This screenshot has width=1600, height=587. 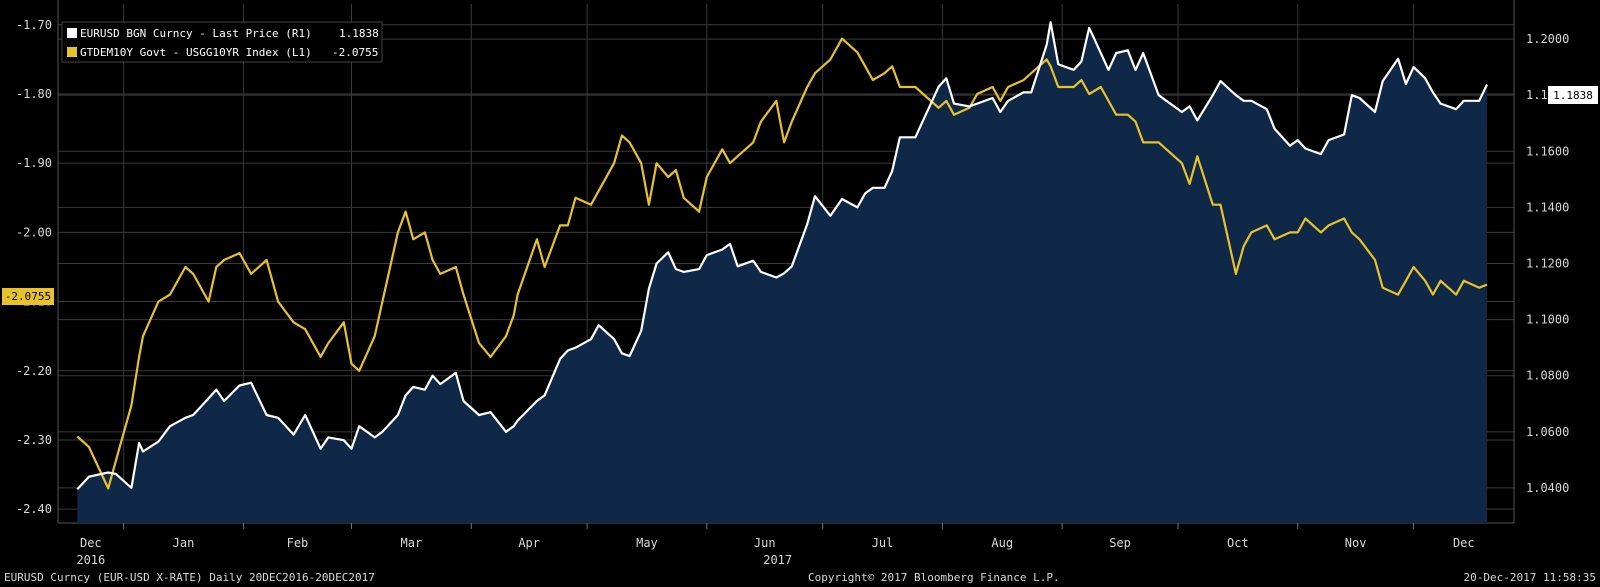 What do you see at coordinates (529, 543) in the screenshot?
I see `month-label: Apr` at bounding box center [529, 543].